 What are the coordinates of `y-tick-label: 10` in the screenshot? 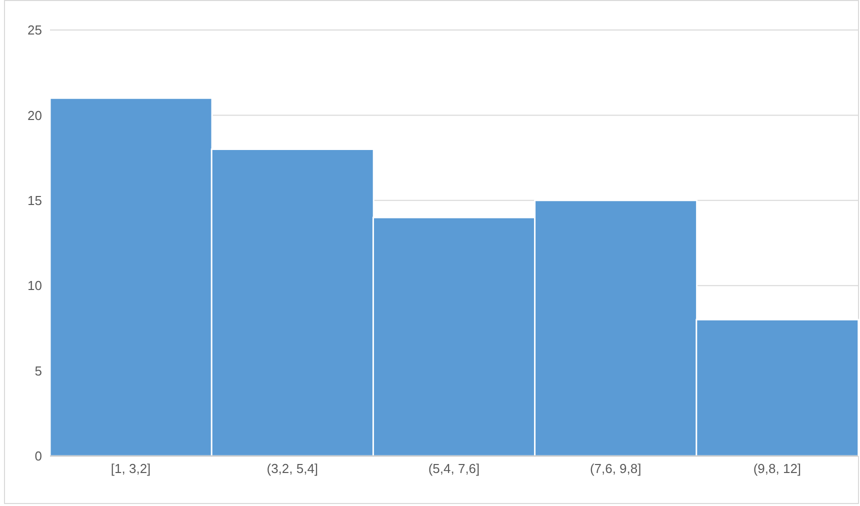 It's located at (35, 286).